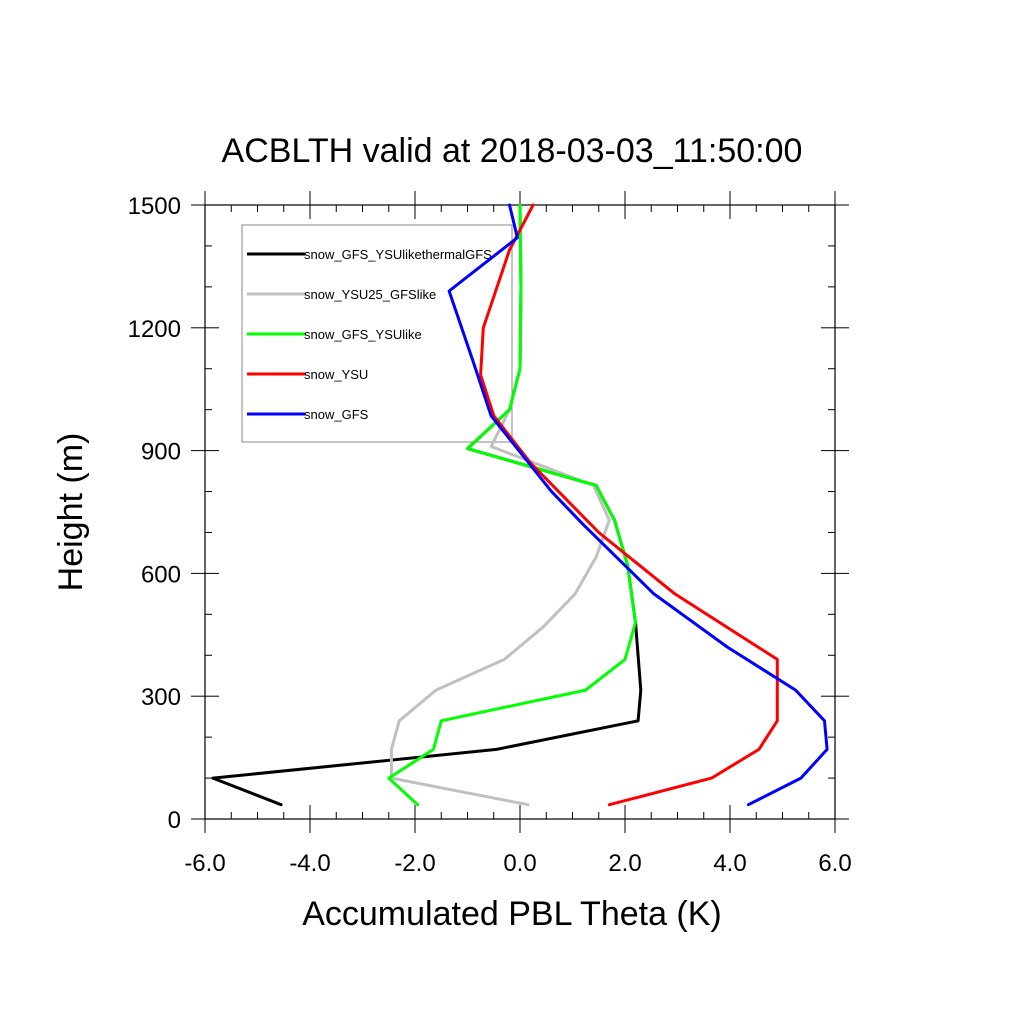 This screenshot has height=1029, width=1024. I want to click on y-axis-label: Height (m), so click(71, 512).